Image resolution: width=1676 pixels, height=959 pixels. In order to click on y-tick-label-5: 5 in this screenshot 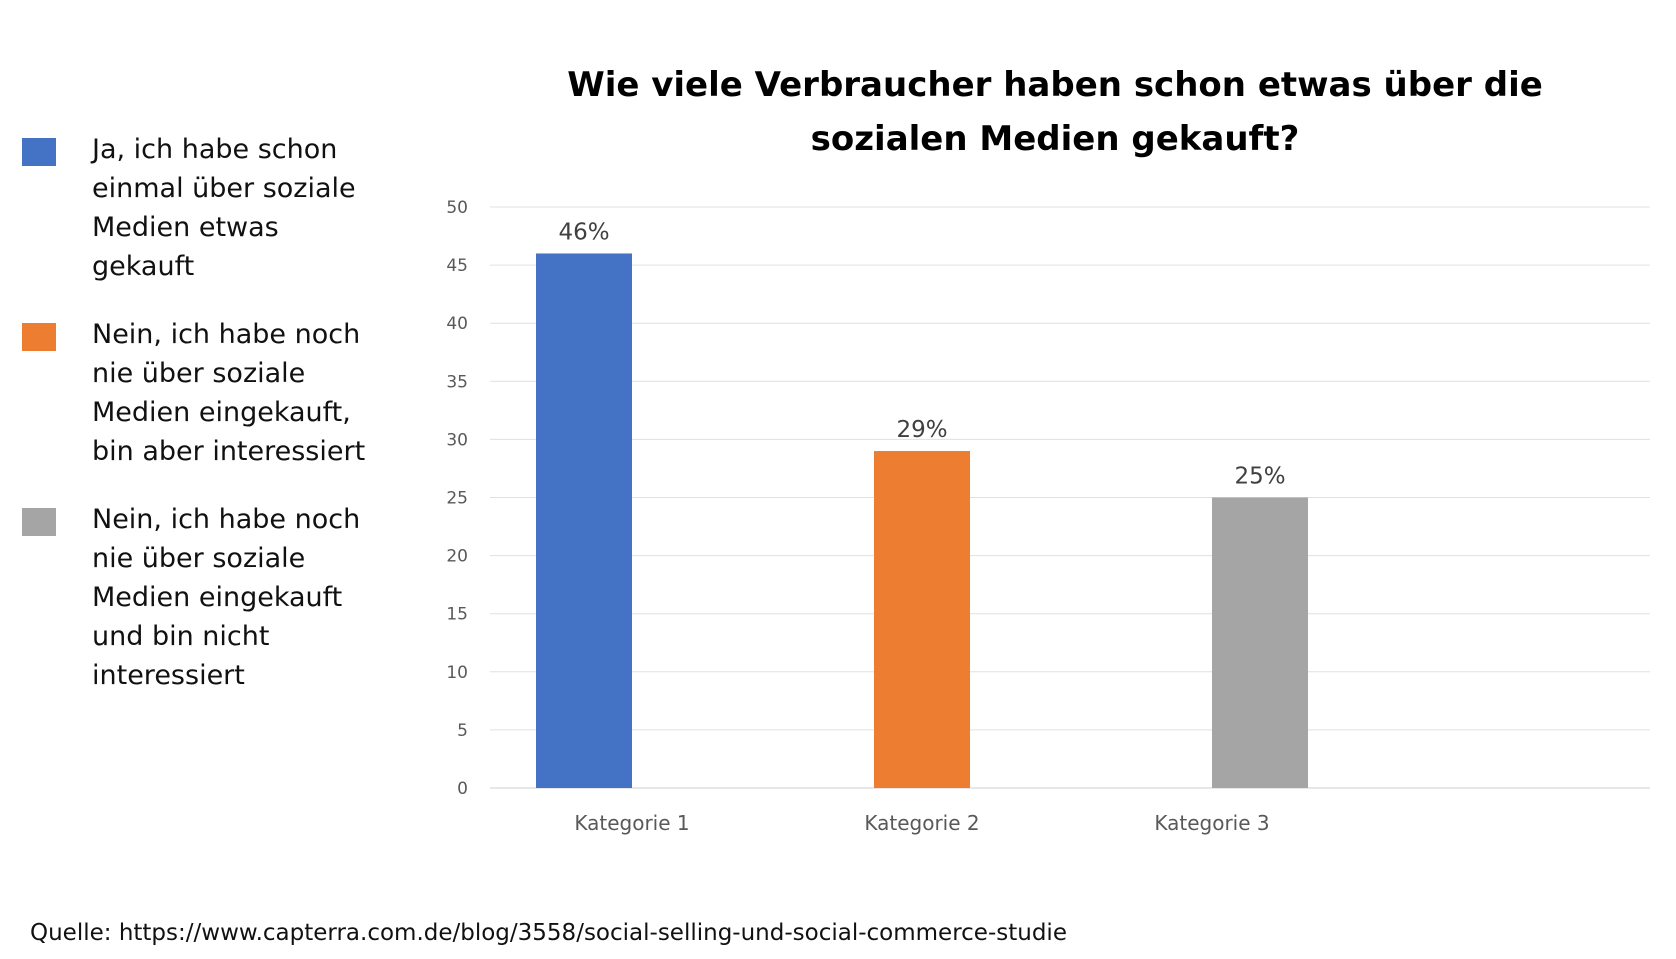, I will do `click(462, 731)`.